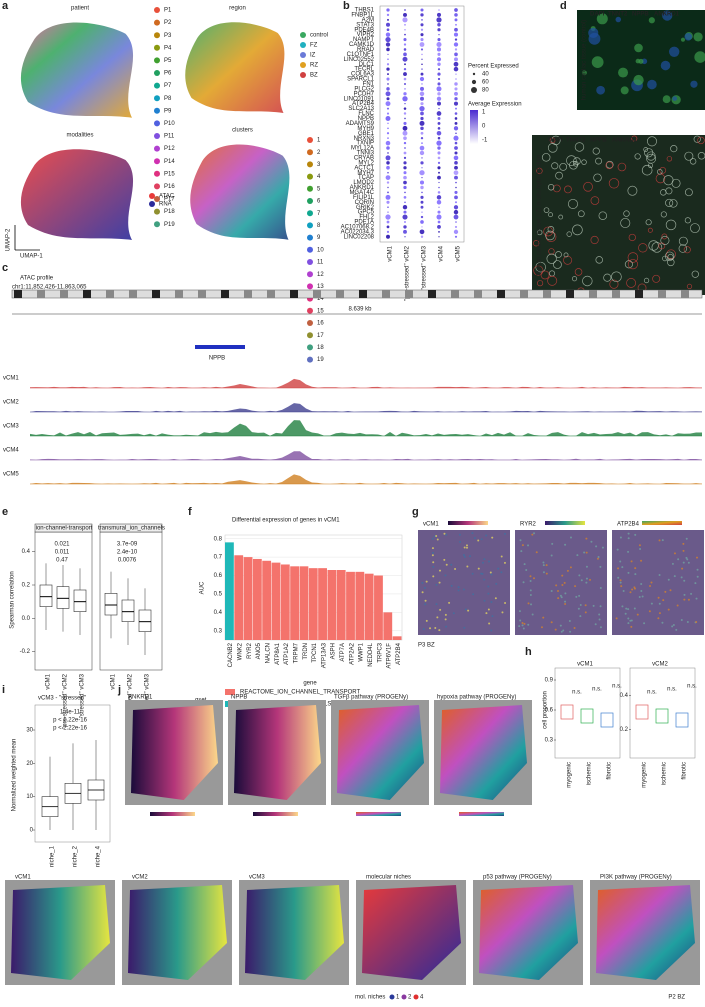 The image size is (705, 1007). Describe the element at coordinates (37, 279) in the screenshot. I see `panel-title: ATAC profile` at that location.